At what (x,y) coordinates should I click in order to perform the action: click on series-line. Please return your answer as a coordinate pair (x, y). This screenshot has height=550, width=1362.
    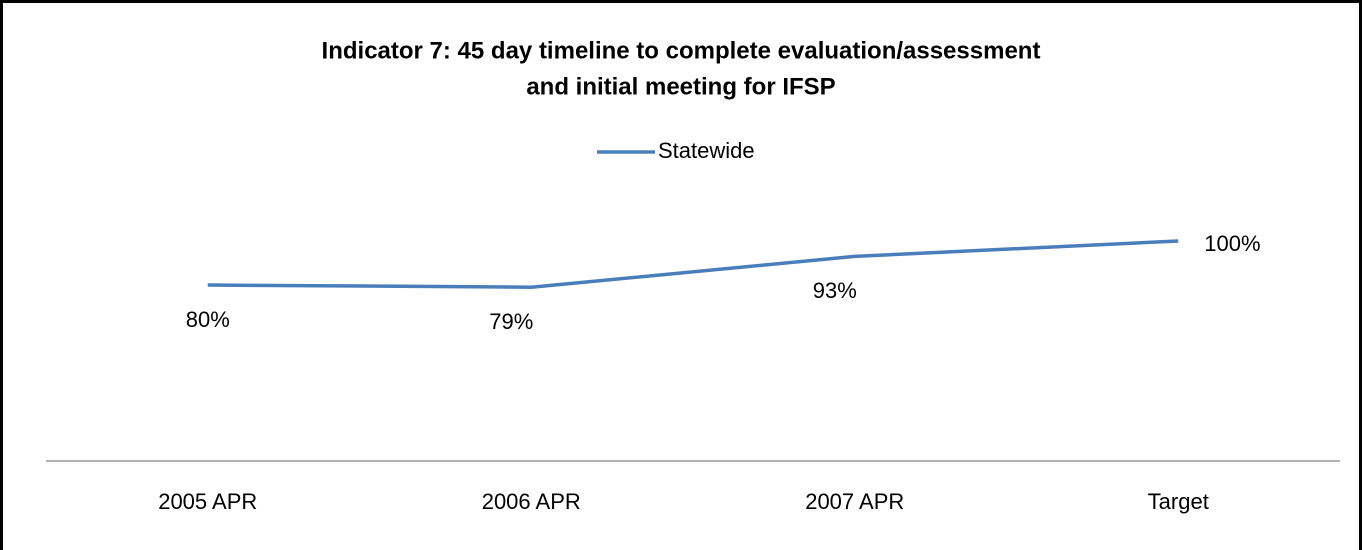
    Looking at the image, I should click on (693, 264).